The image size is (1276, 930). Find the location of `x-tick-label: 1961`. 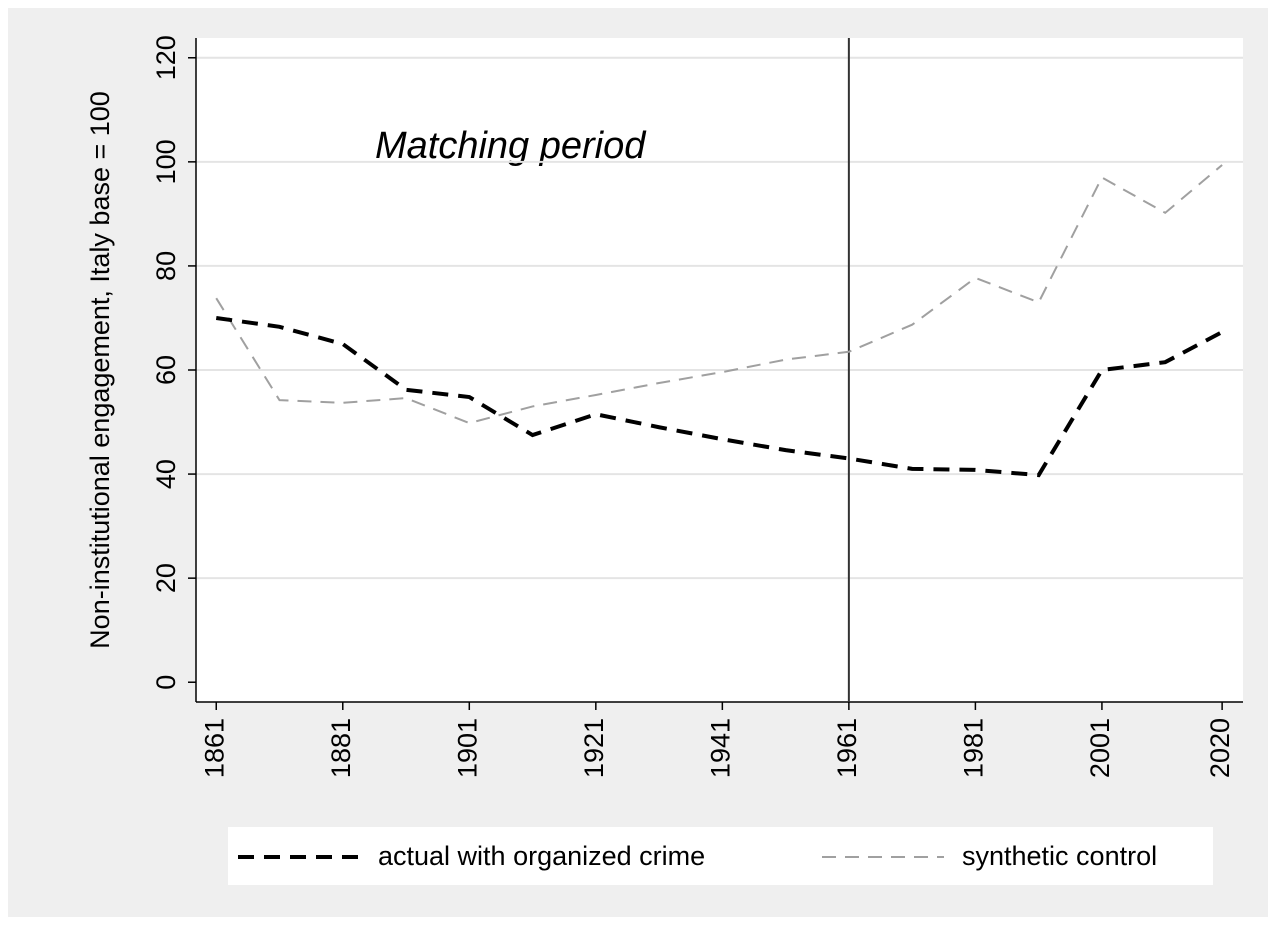

x-tick-label: 1961 is located at coordinates (847, 748).